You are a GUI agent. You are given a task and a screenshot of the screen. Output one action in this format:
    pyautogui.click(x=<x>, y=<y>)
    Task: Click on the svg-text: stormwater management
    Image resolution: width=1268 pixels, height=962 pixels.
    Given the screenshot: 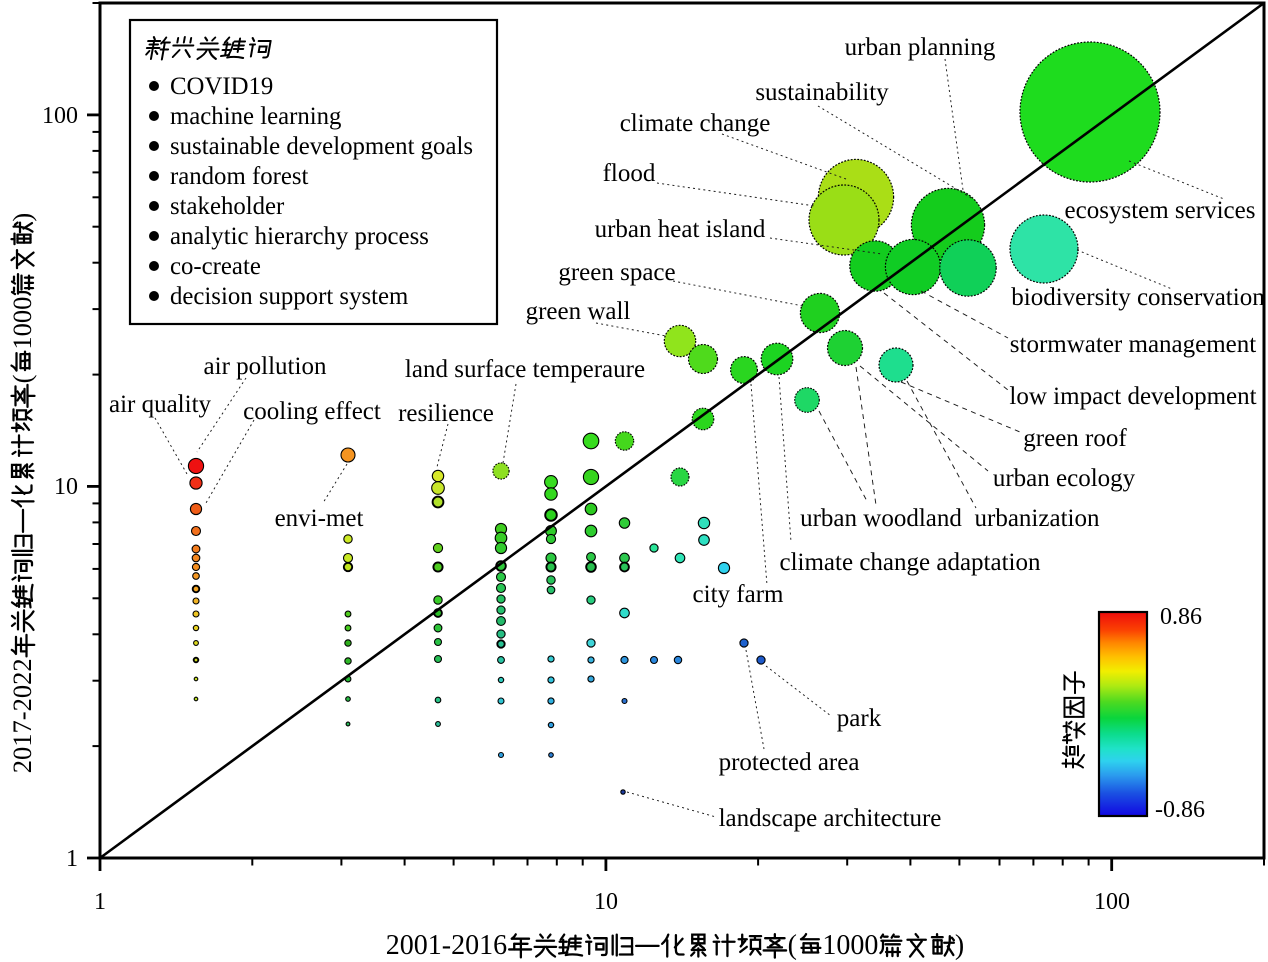 What is the action you would take?
    pyautogui.click(x=1133, y=344)
    